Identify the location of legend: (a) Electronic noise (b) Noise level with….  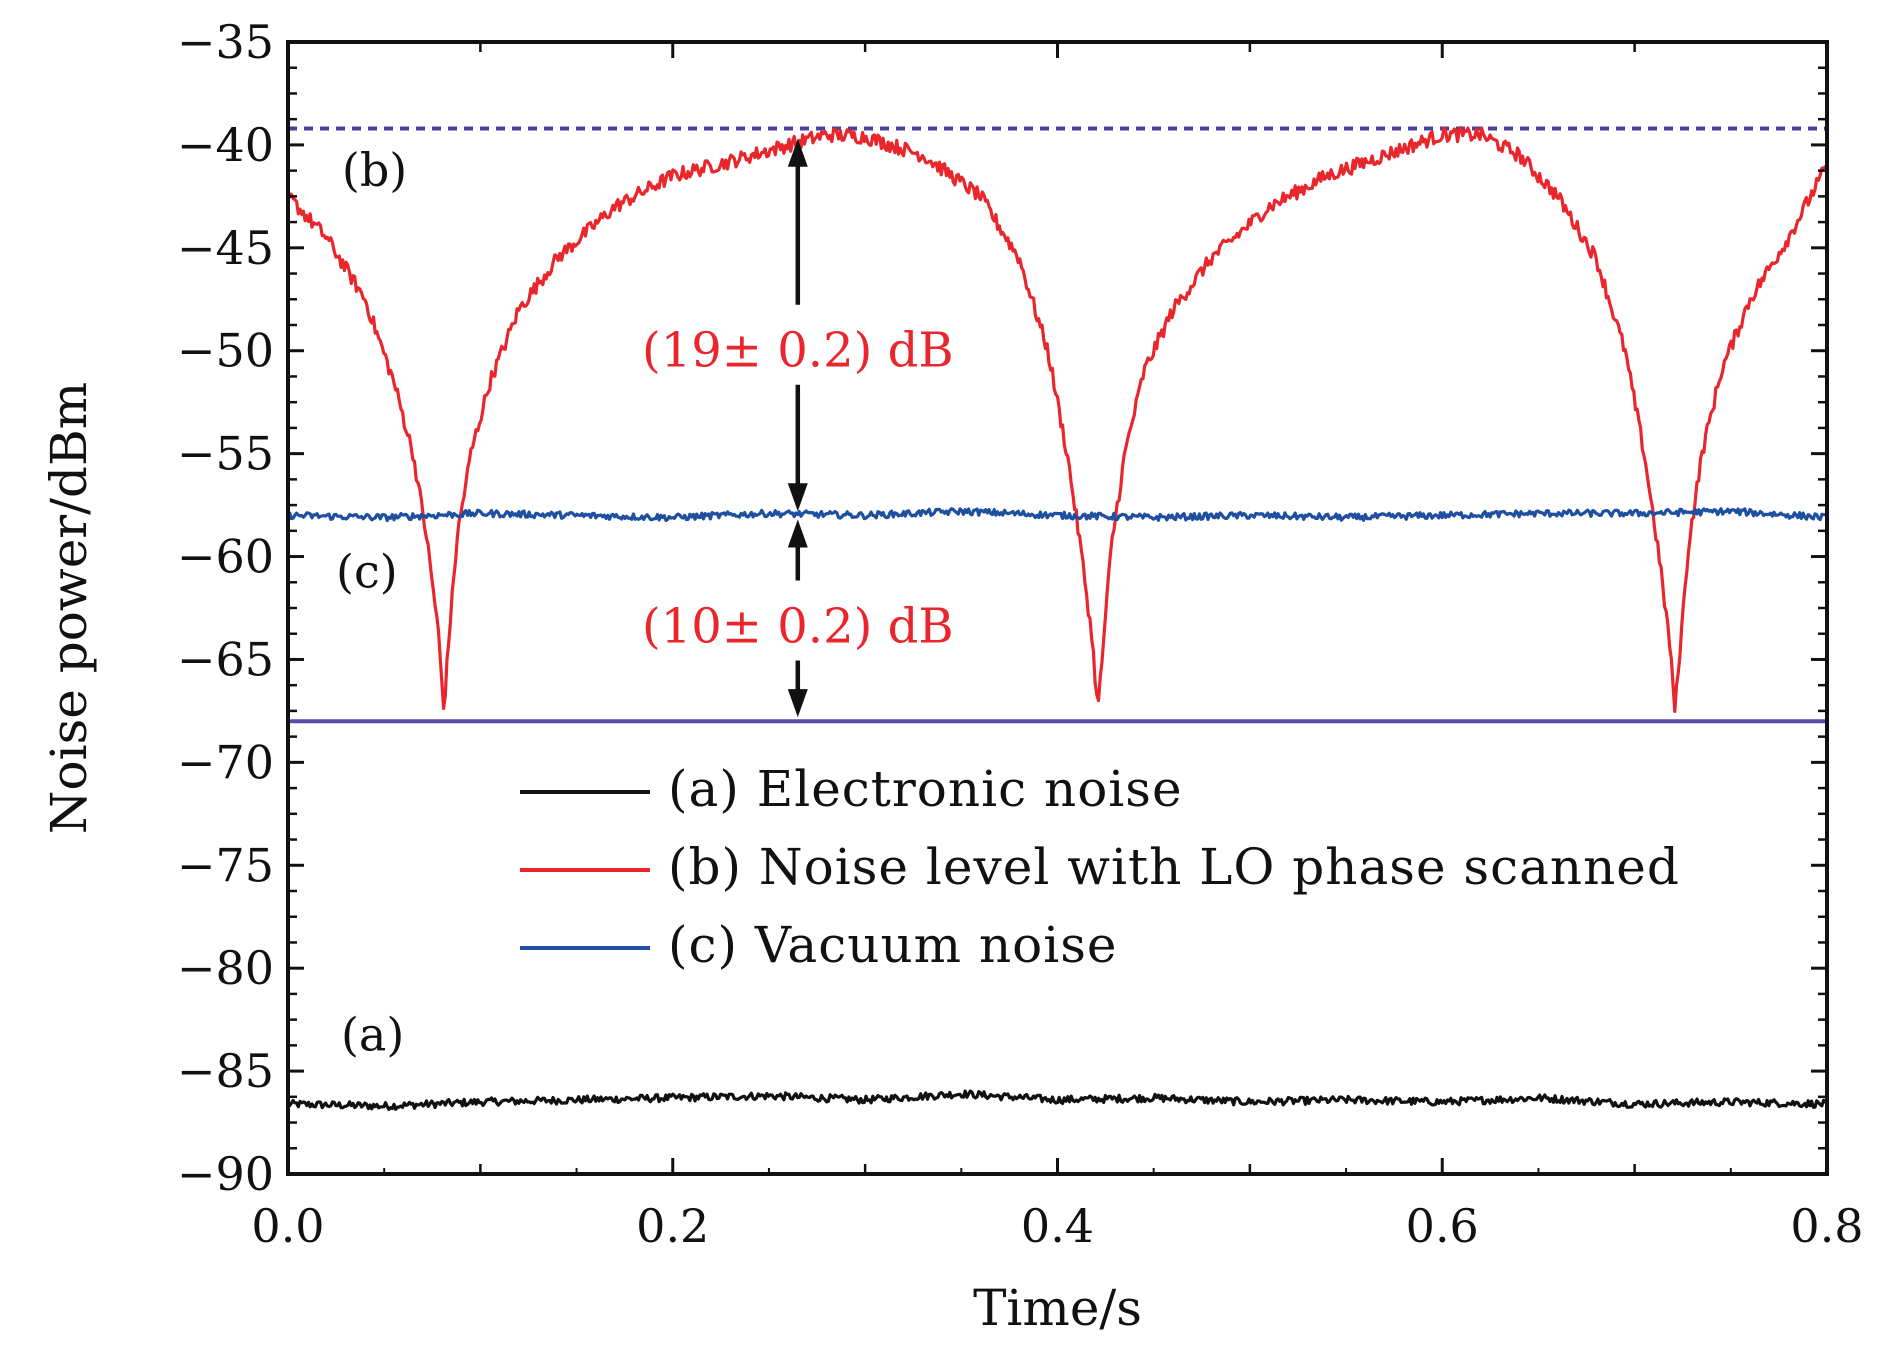
(1100, 867).